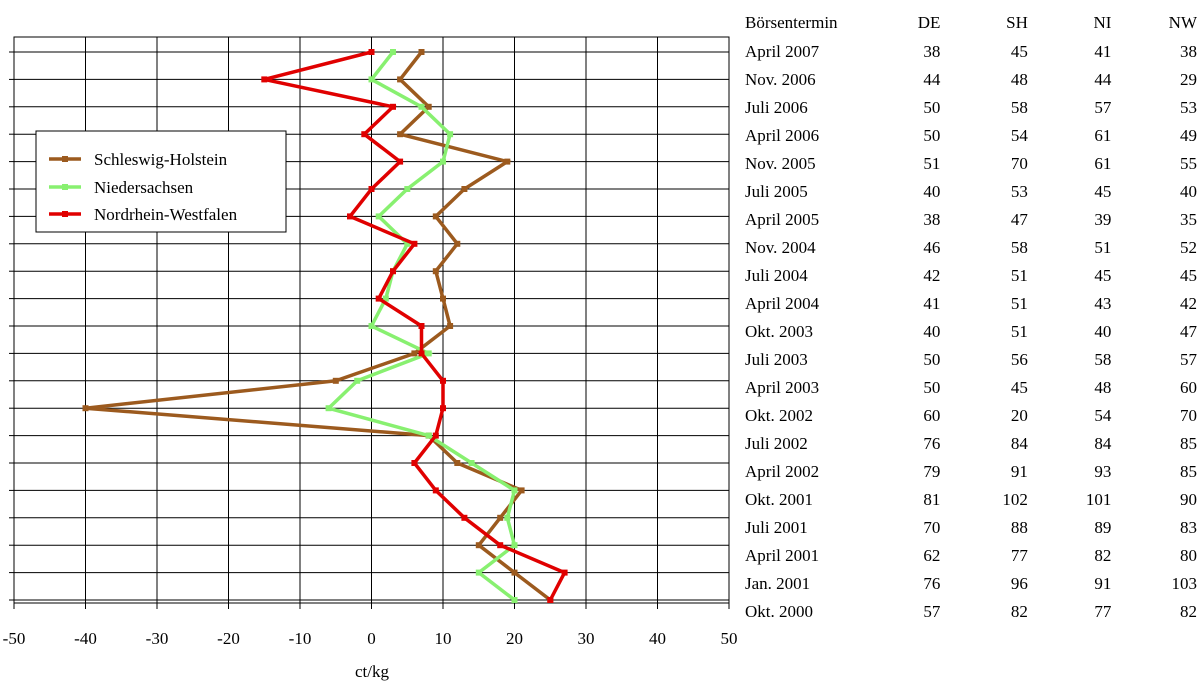  I want to click on legend-label: Schleswig-Holstein, so click(161, 159).